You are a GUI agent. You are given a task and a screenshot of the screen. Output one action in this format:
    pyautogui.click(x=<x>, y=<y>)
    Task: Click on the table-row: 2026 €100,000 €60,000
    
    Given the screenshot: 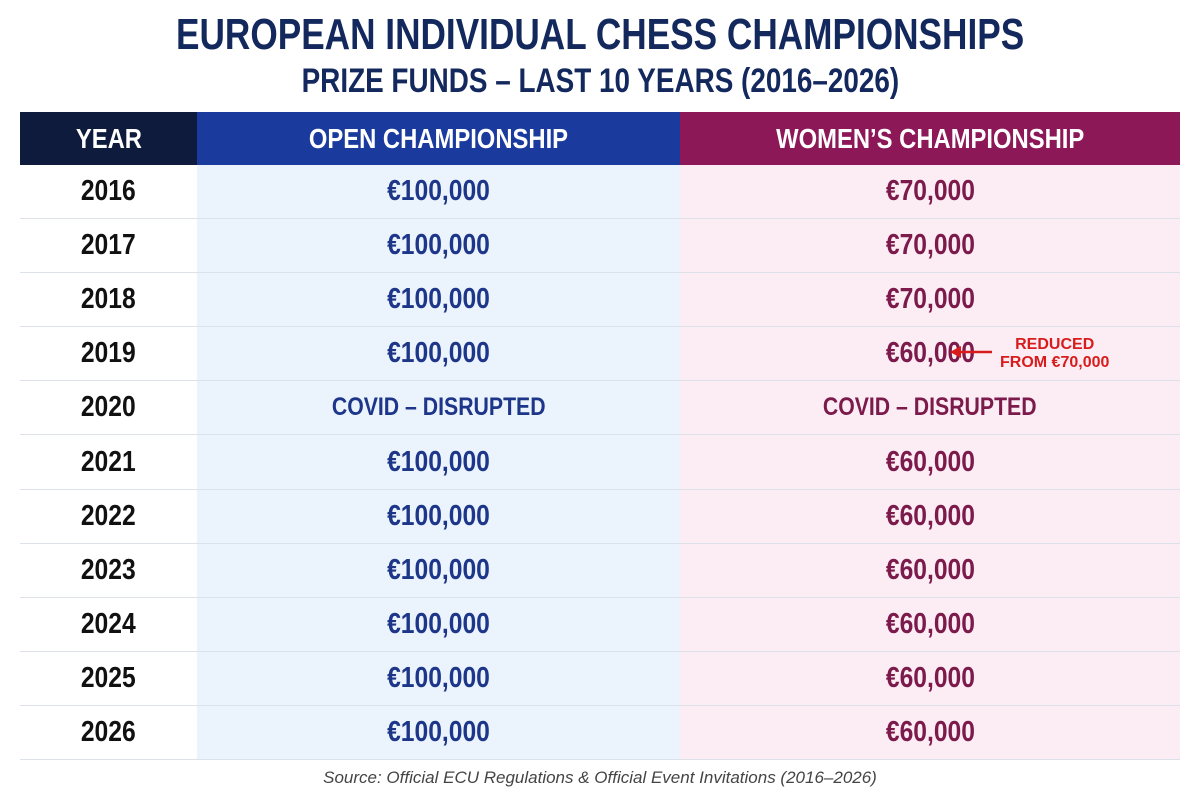 What is the action you would take?
    pyautogui.click(x=600, y=733)
    